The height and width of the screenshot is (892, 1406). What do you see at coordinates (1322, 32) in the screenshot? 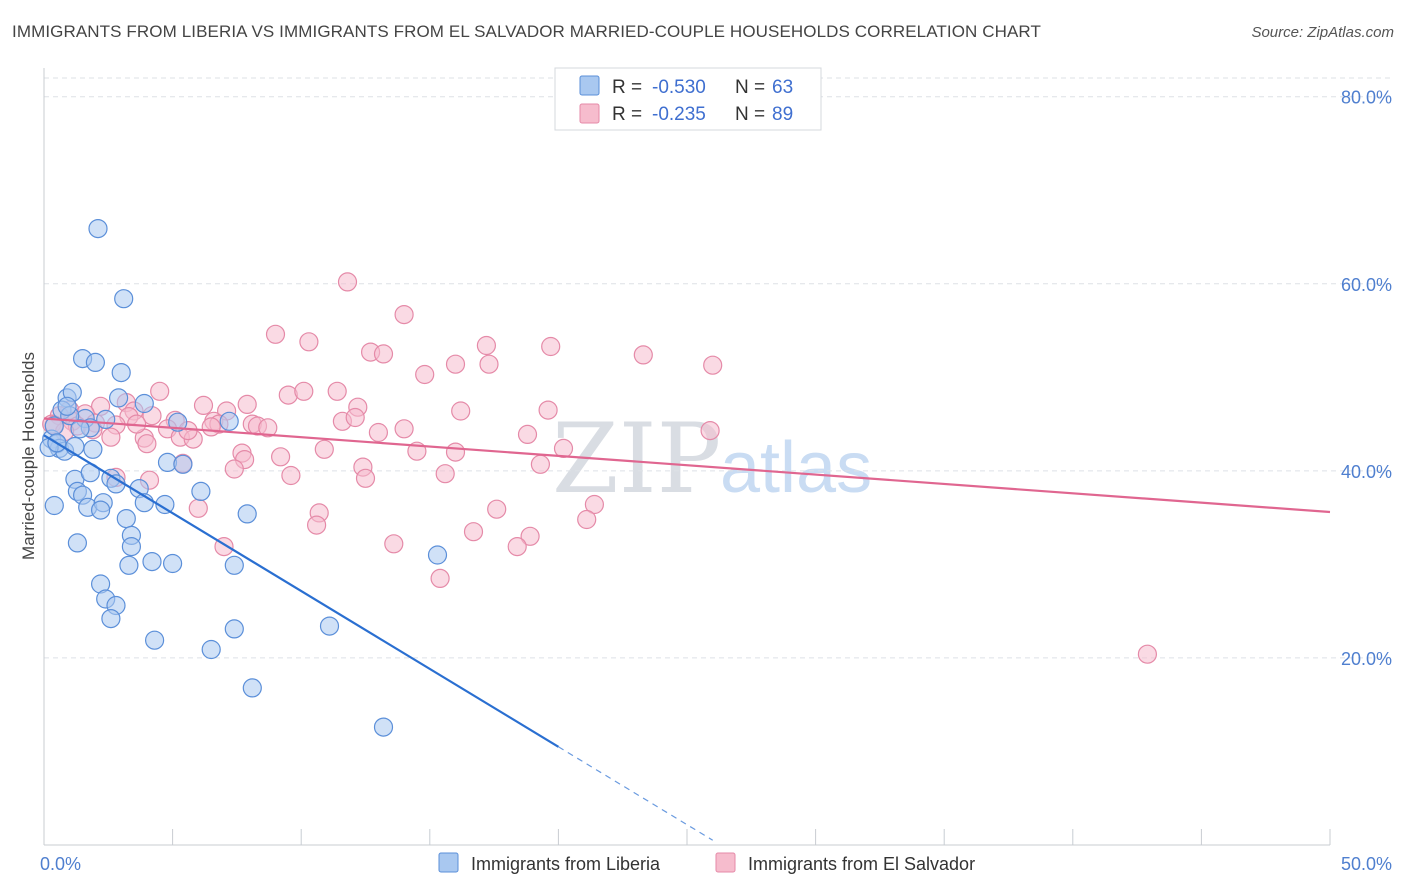
I see `source-credit: Source: ZipAtlas.com` at bounding box center [1322, 32].